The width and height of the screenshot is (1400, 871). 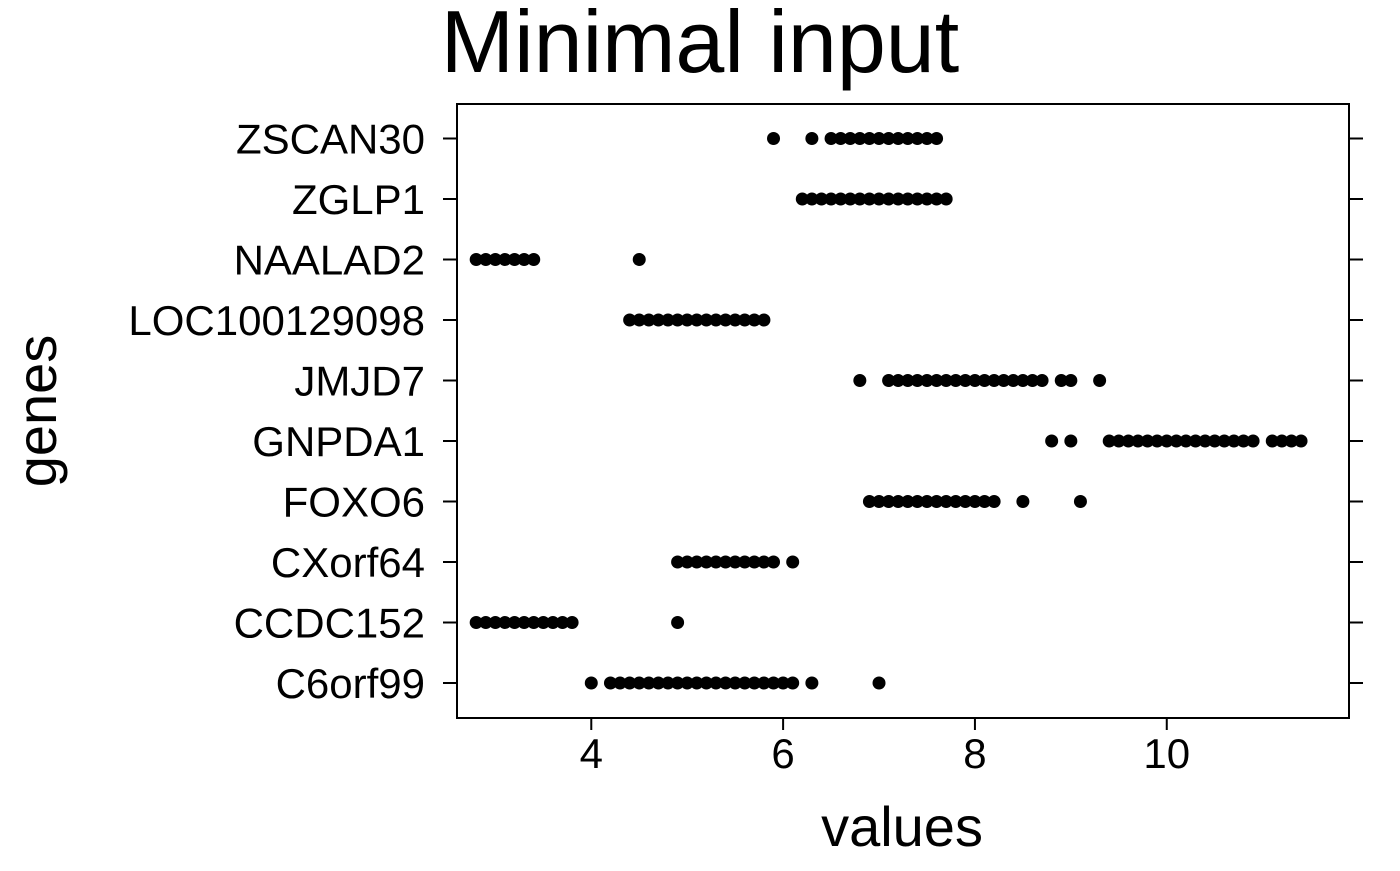 What do you see at coordinates (359, 381) in the screenshot?
I see `y-tick-label: JMJD7` at bounding box center [359, 381].